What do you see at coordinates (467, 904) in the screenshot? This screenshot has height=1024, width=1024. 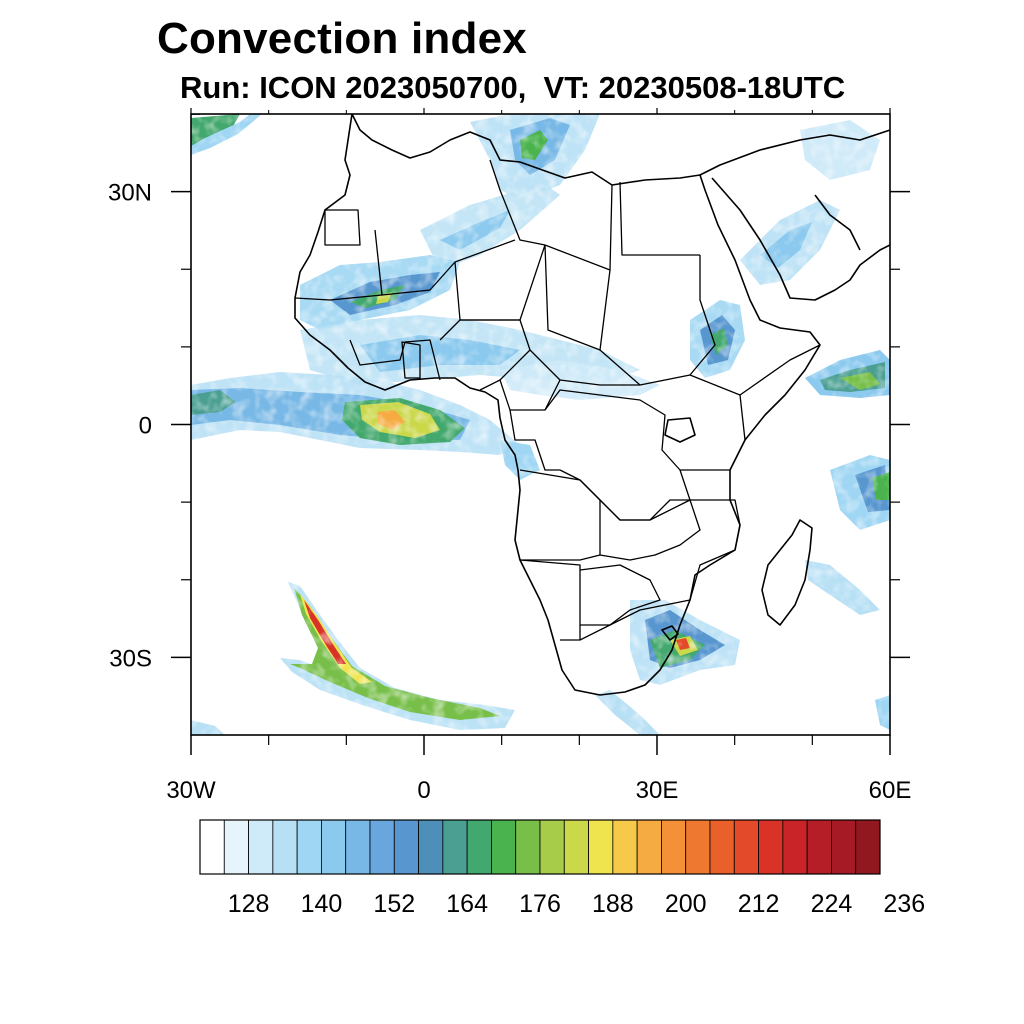 I see `colorbar-label: 164` at bounding box center [467, 904].